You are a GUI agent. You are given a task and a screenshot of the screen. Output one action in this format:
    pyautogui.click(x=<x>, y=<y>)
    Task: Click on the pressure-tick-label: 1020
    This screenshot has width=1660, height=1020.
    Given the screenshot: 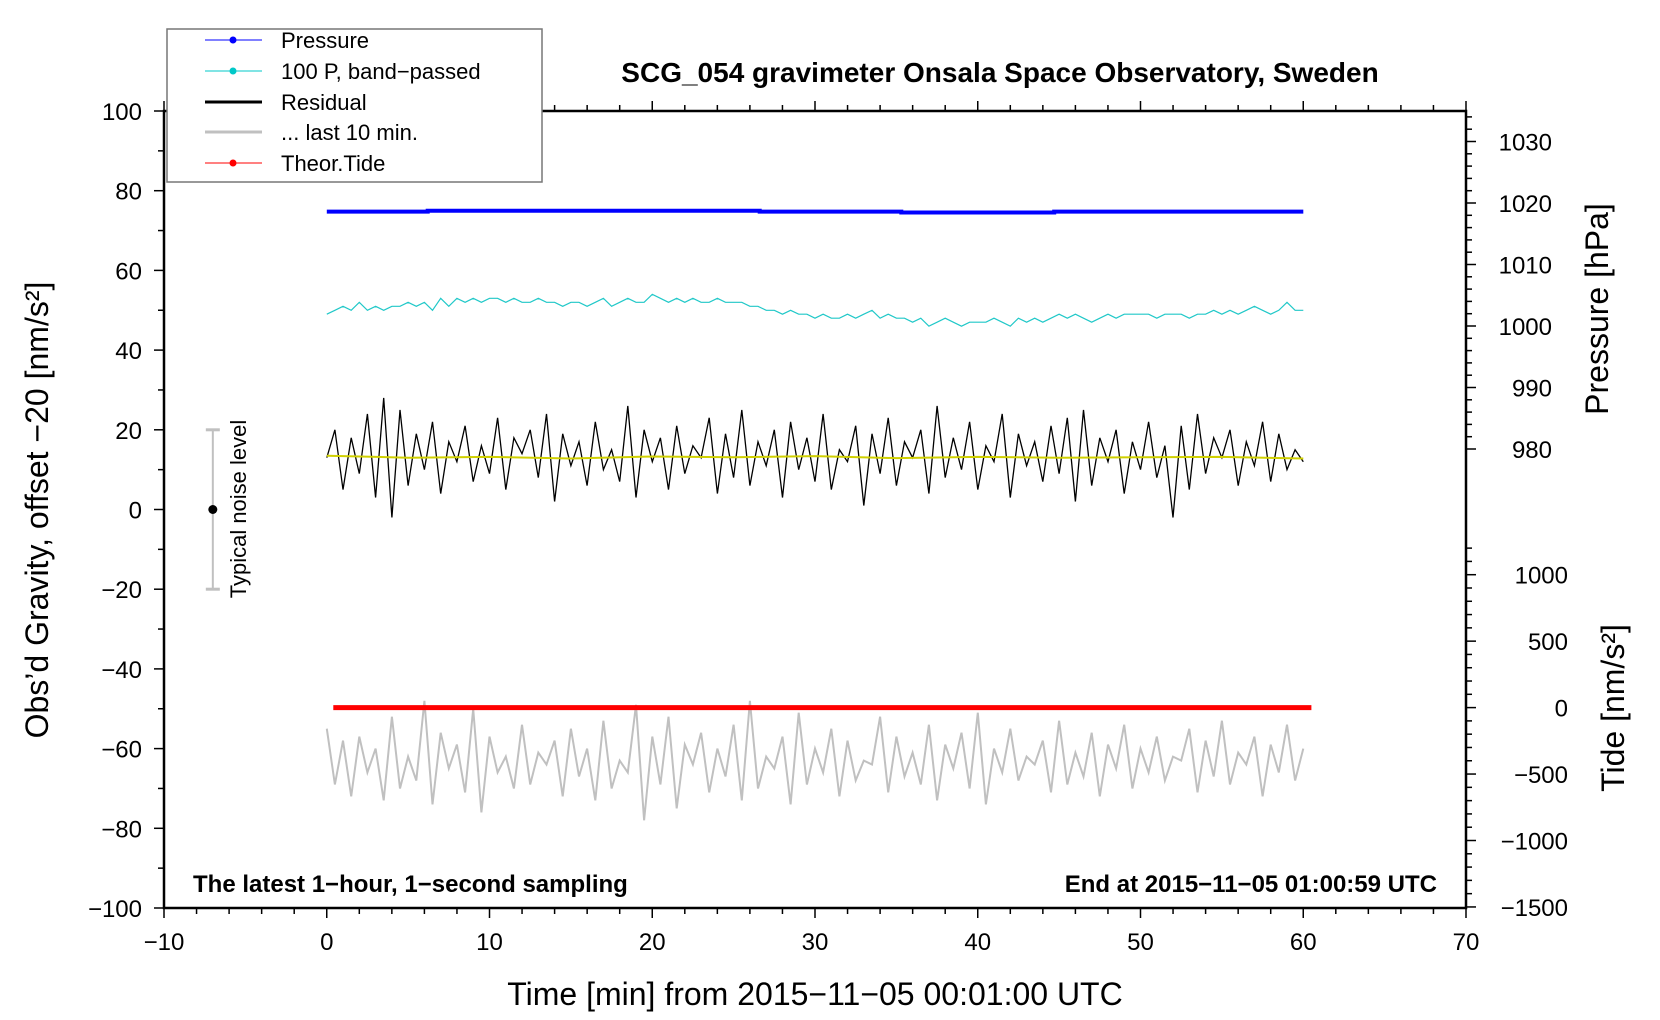 What is the action you would take?
    pyautogui.click(x=1525, y=204)
    